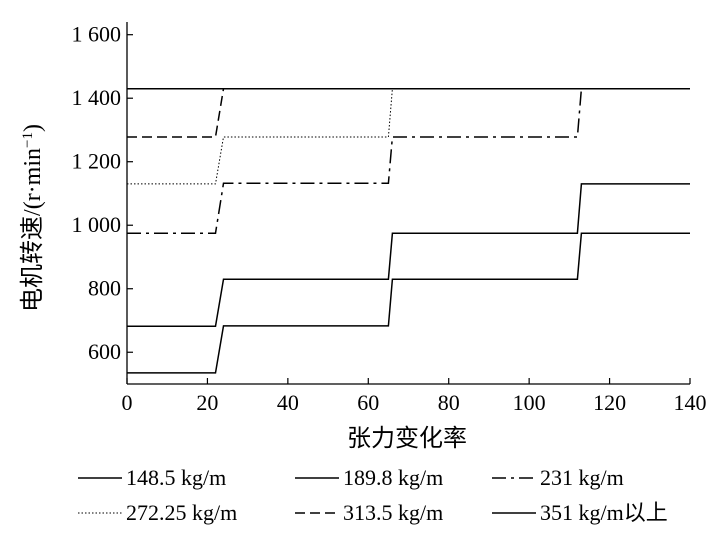 Image resolution: width=725 pixels, height=555 pixels. What do you see at coordinates (104, 351) in the screenshot?
I see `y-tick-label: 600` at bounding box center [104, 351].